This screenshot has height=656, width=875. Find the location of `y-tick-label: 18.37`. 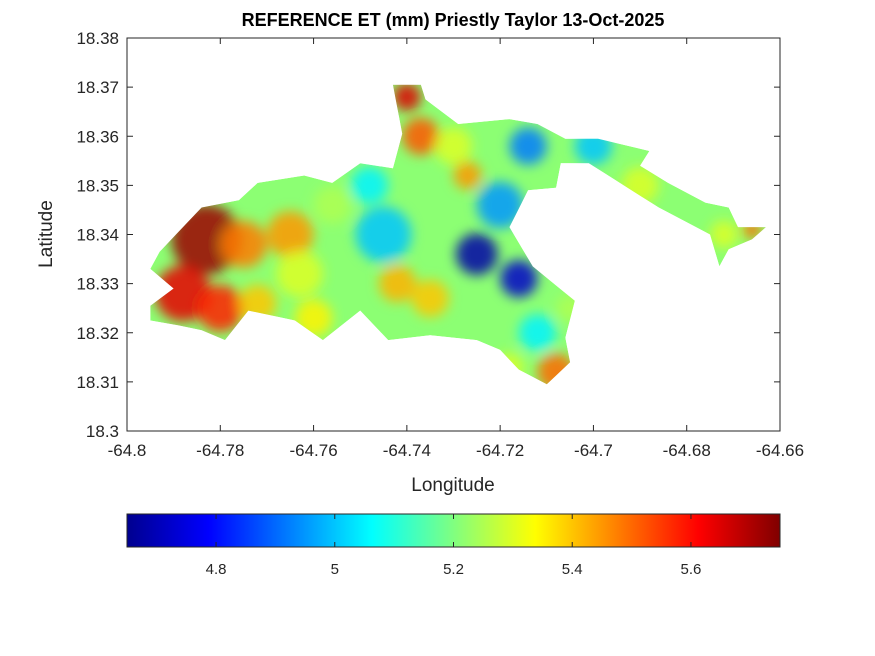

y-tick-label: 18.37 is located at coordinates (97, 87).